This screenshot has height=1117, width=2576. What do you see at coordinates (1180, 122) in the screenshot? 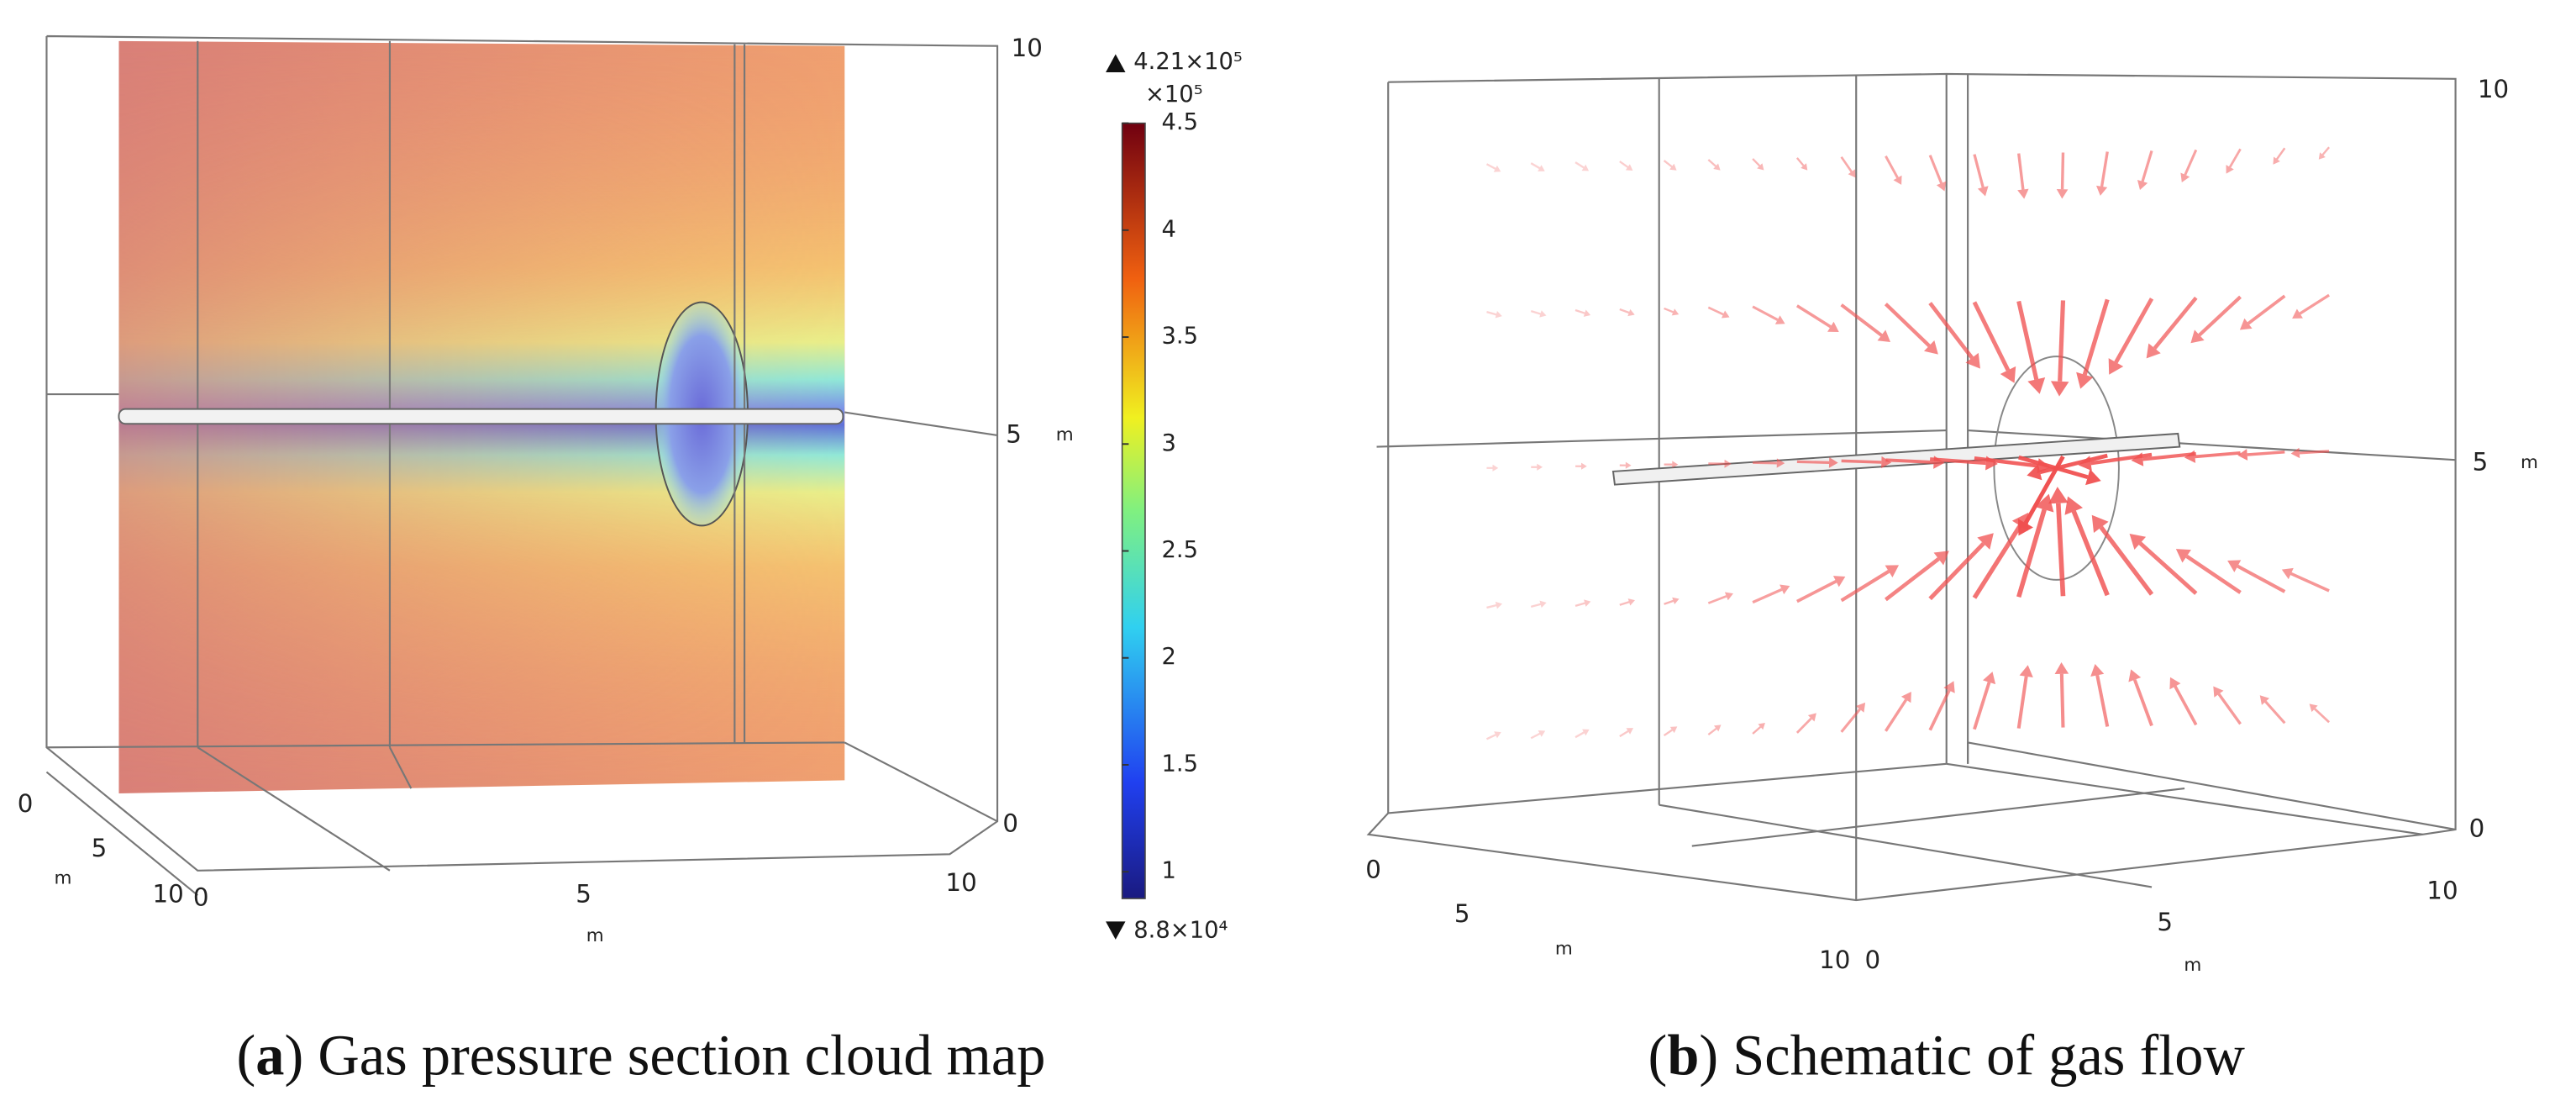
I see `colorbar-tick-label: 4.5` at bounding box center [1180, 122].